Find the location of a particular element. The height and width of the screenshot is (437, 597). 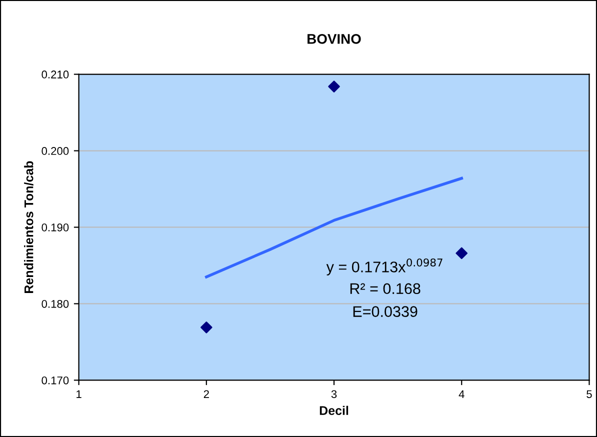

annotation: R² = 0.168 is located at coordinates (385, 288).